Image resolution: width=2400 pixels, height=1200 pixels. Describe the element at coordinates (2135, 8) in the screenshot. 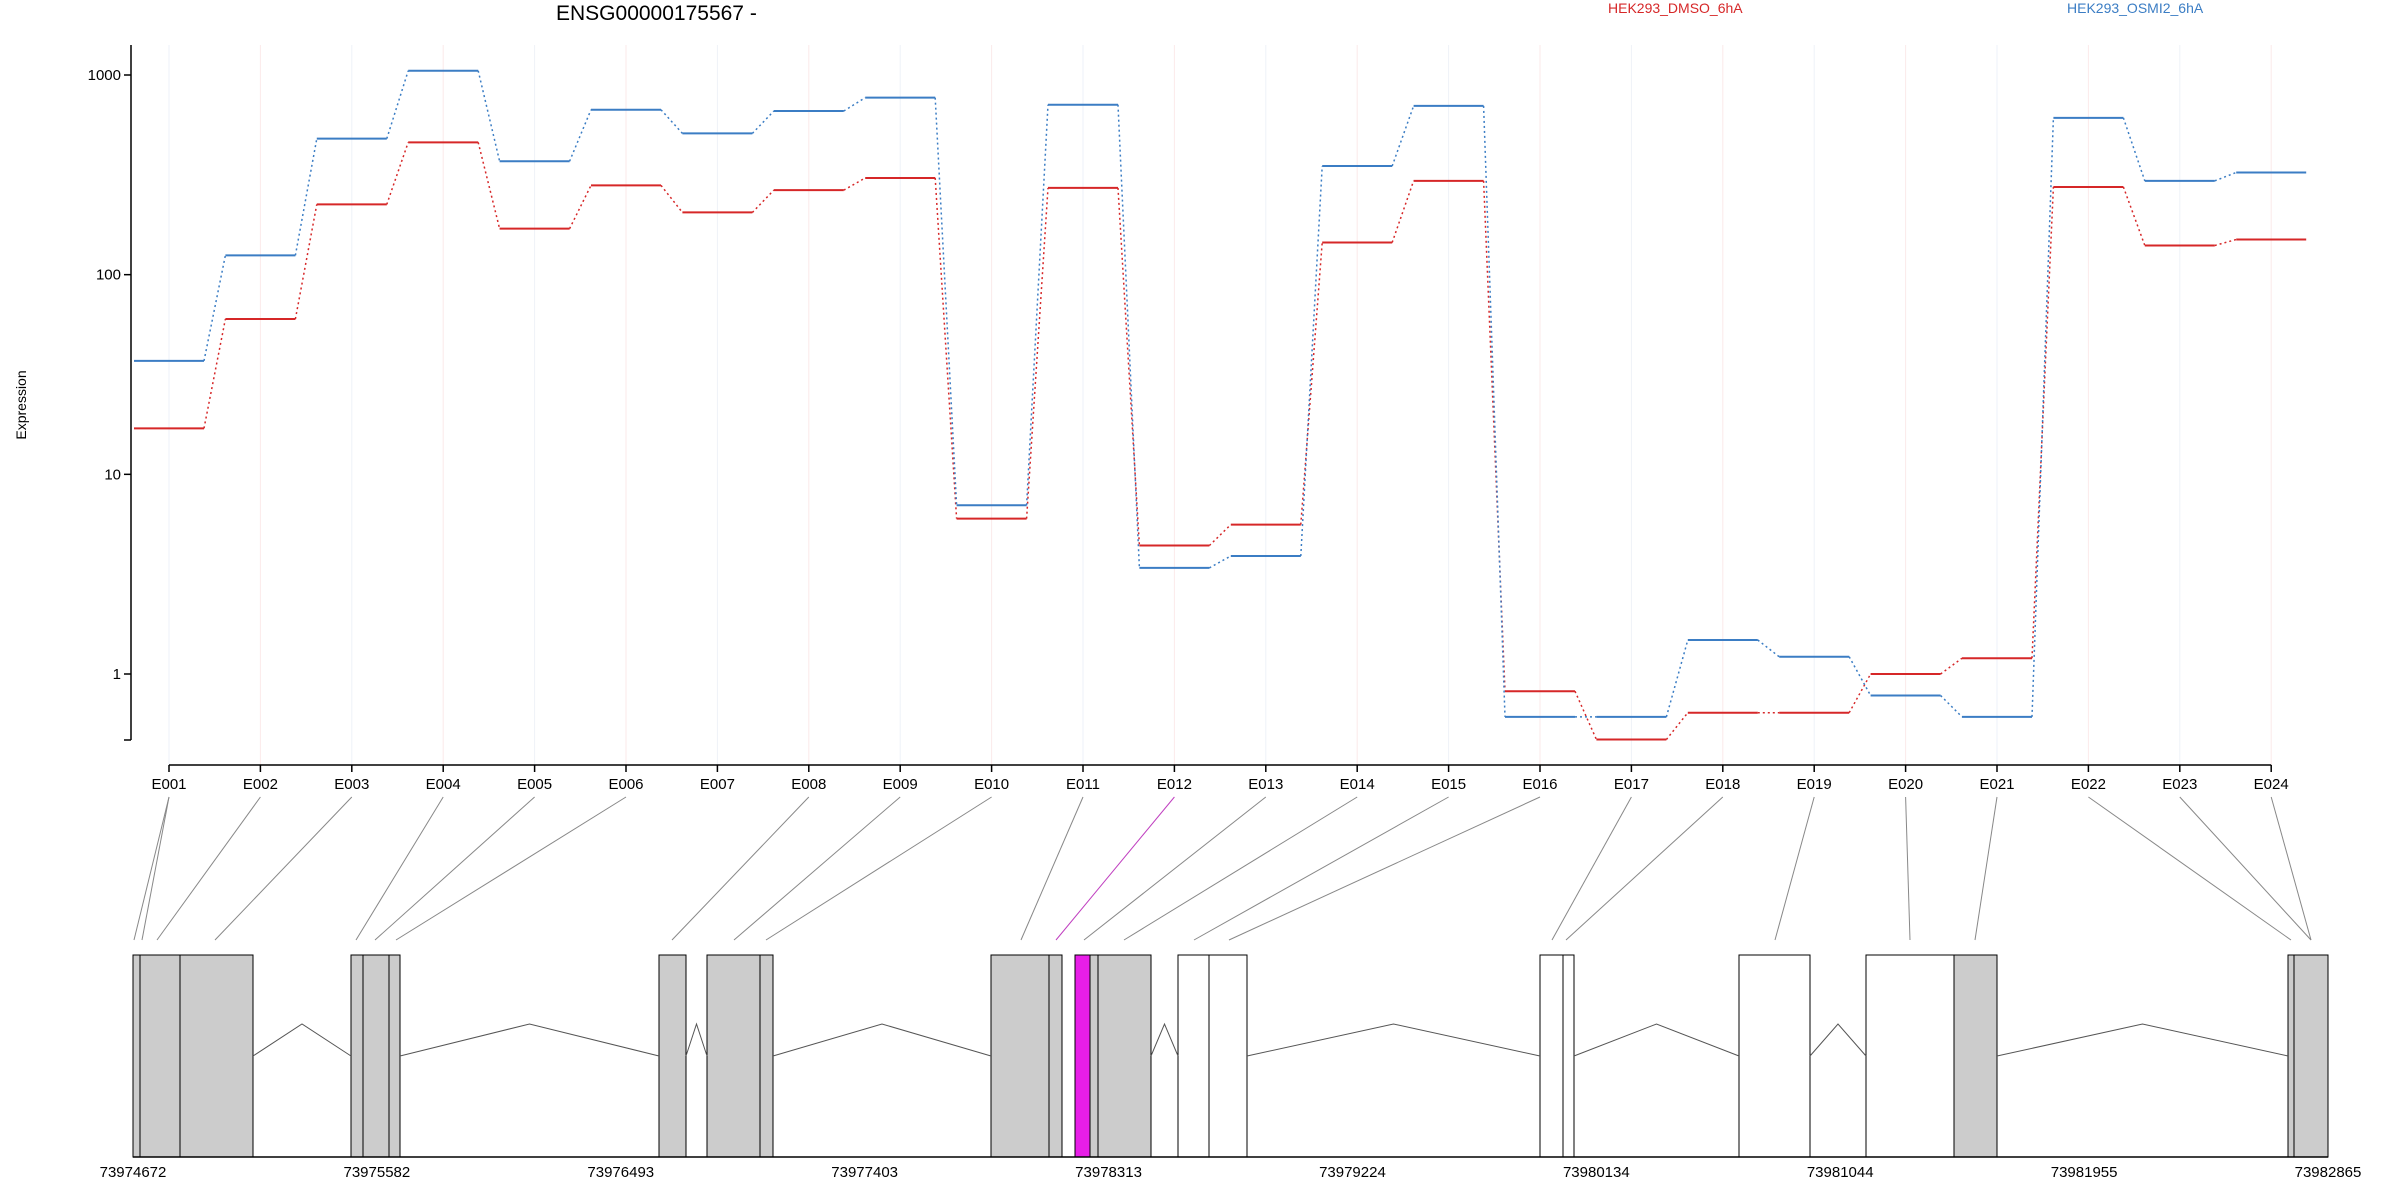

I see `legend-item-osmi2: HEK293_OSMI2_6hA` at that location.